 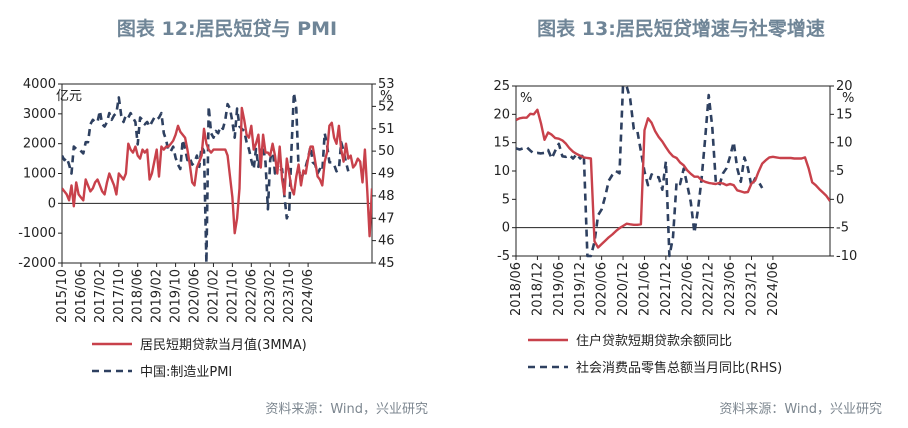 What do you see at coordinates (844, 114) in the screenshot?
I see `y2-tick-label: 15` at bounding box center [844, 114].